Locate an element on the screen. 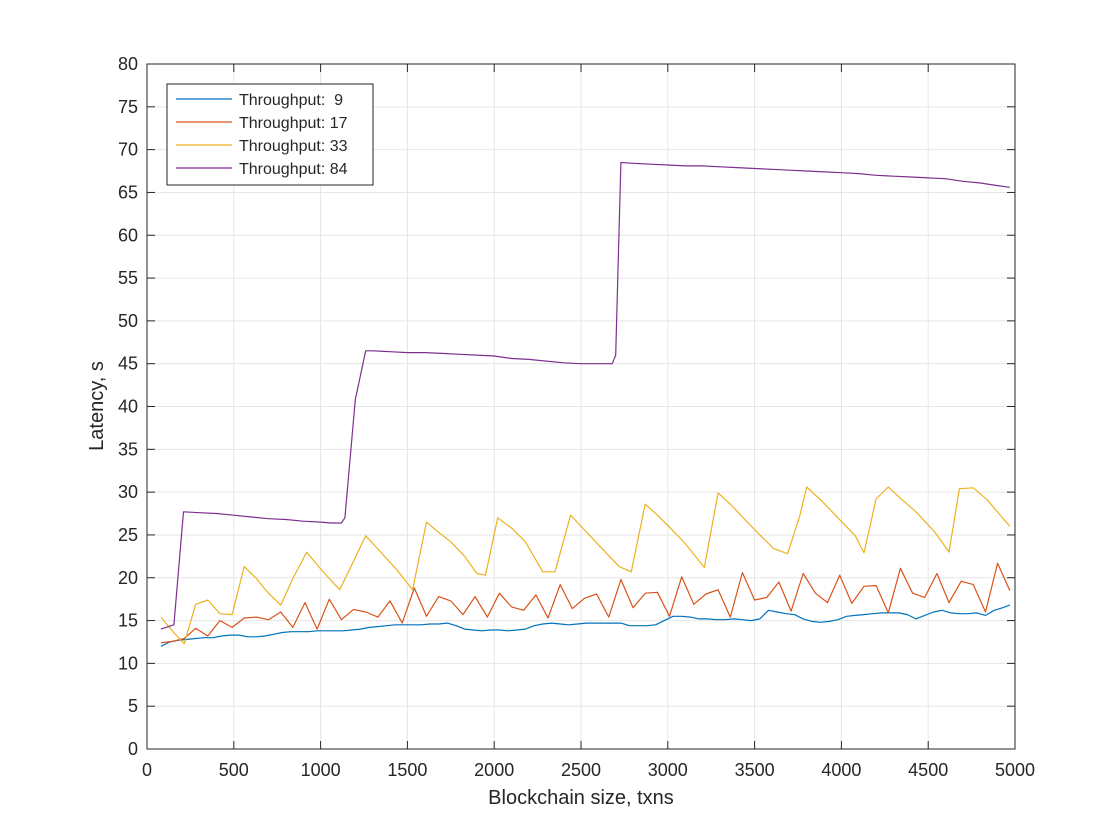  y-tick-label: 25 is located at coordinates (128, 535).